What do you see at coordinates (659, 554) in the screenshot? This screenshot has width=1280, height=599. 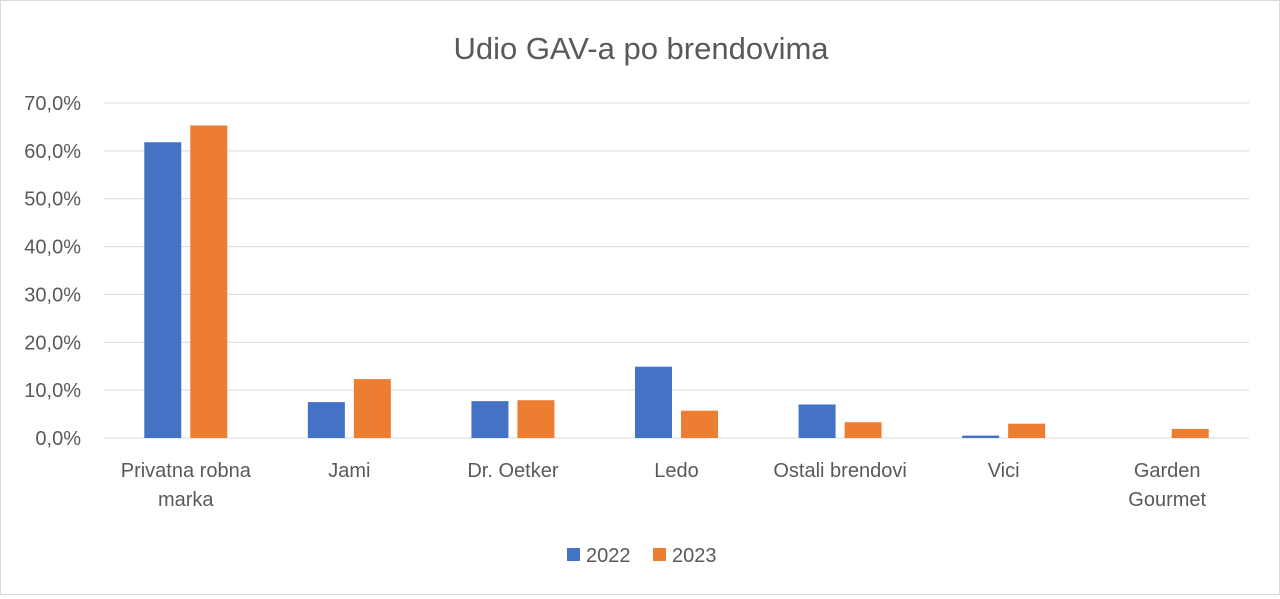 I see `legend-swatch-2023` at bounding box center [659, 554].